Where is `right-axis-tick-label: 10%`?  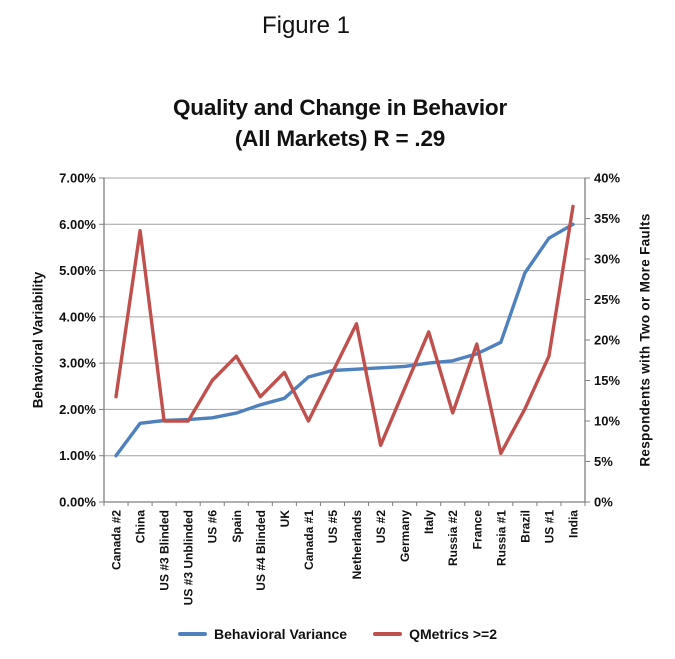 right-axis-tick-label: 10% is located at coordinates (607, 421).